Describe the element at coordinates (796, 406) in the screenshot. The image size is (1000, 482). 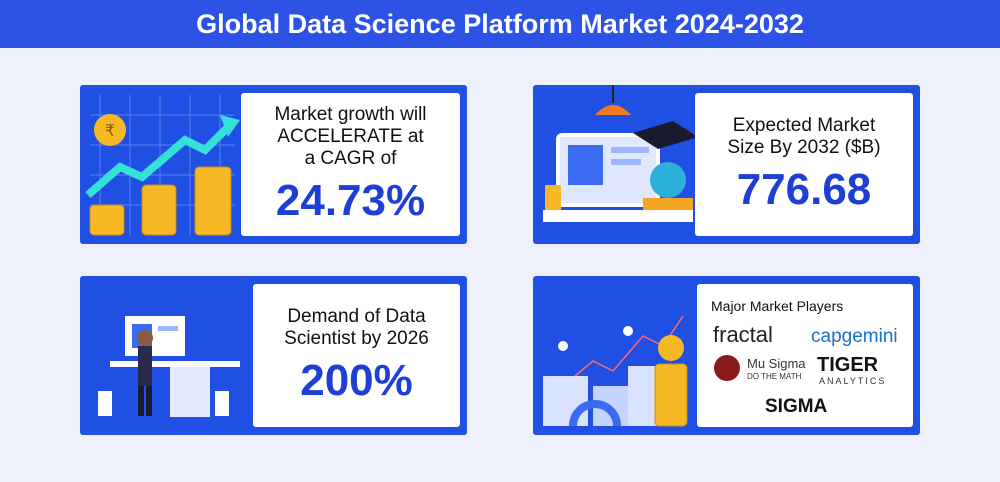
I see `player-logo: SIGMA` at that location.